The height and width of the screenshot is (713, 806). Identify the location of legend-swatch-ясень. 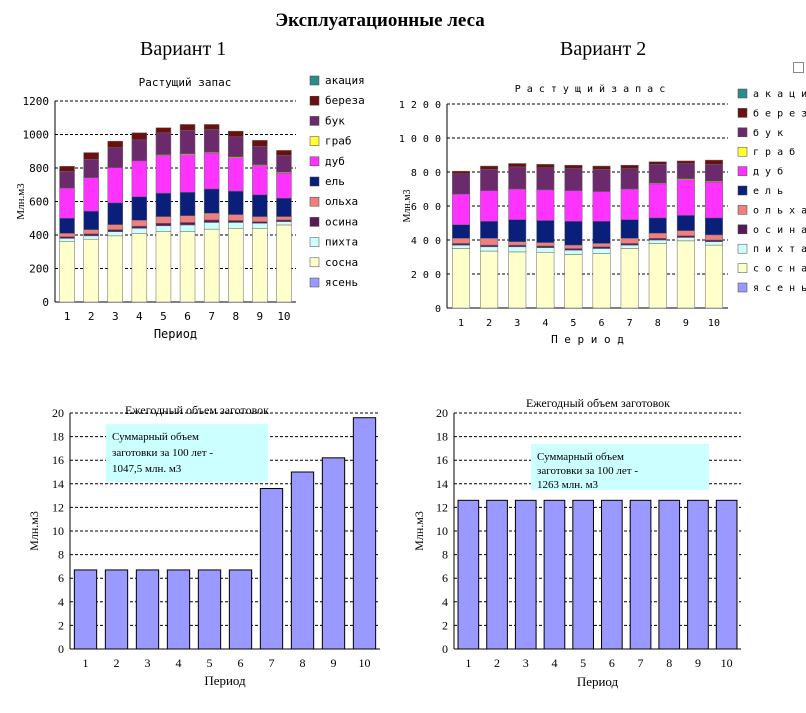
(314, 282).